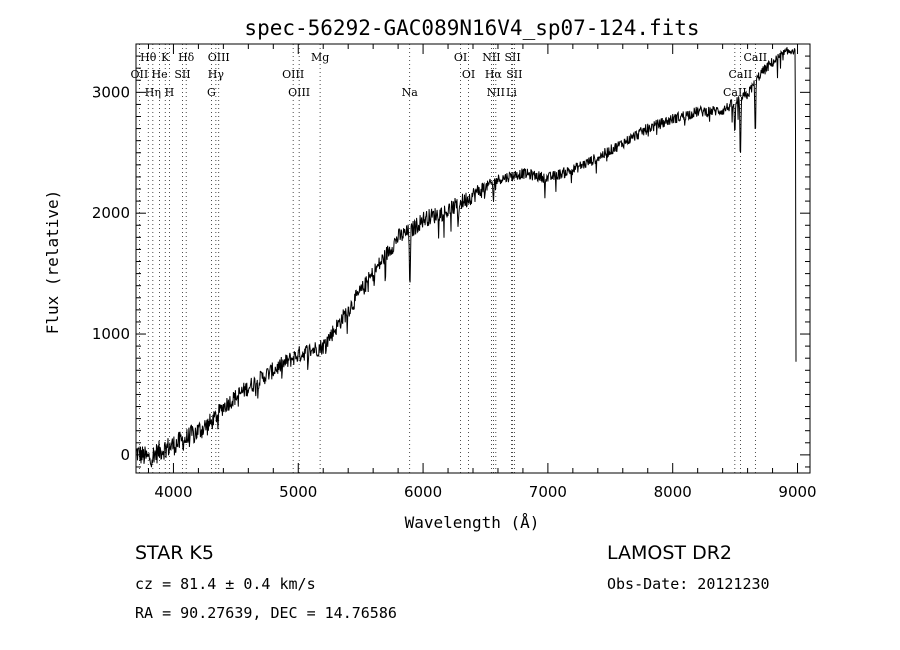 Image resolution: width=900 pixels, height=650 pixels. Describe the element at coordinates (298, 492) in the screenshot. I see `x-tick-label: 5000` at that location.